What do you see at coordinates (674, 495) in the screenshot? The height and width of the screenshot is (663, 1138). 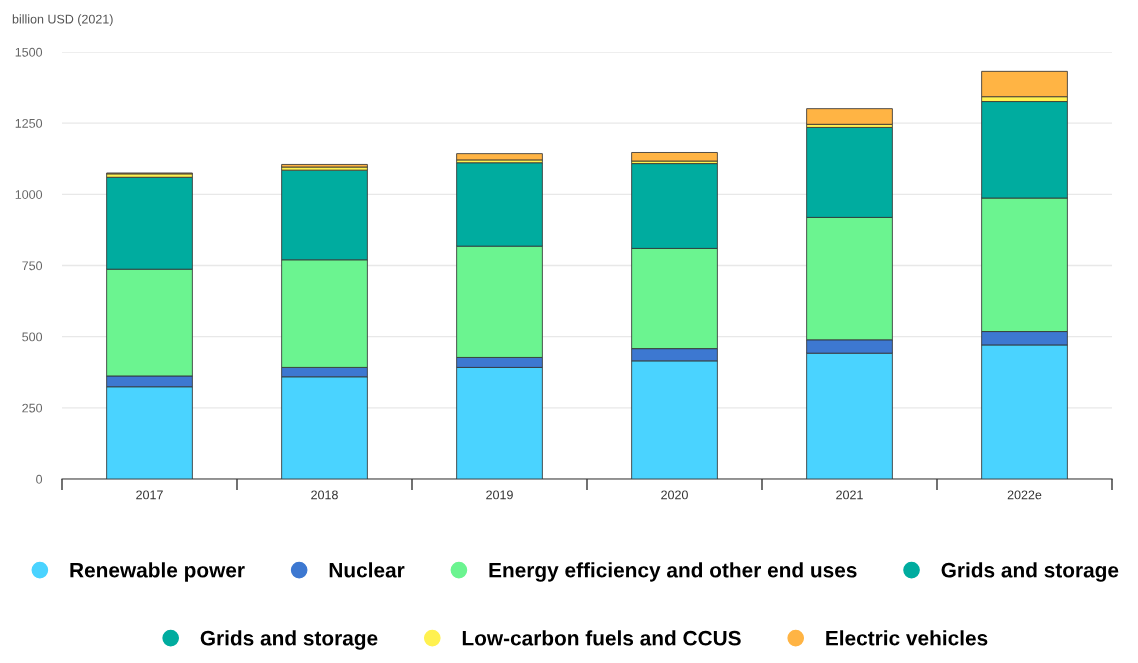 I see `x-tick-label: 2020` at bounding box center [674, 495].